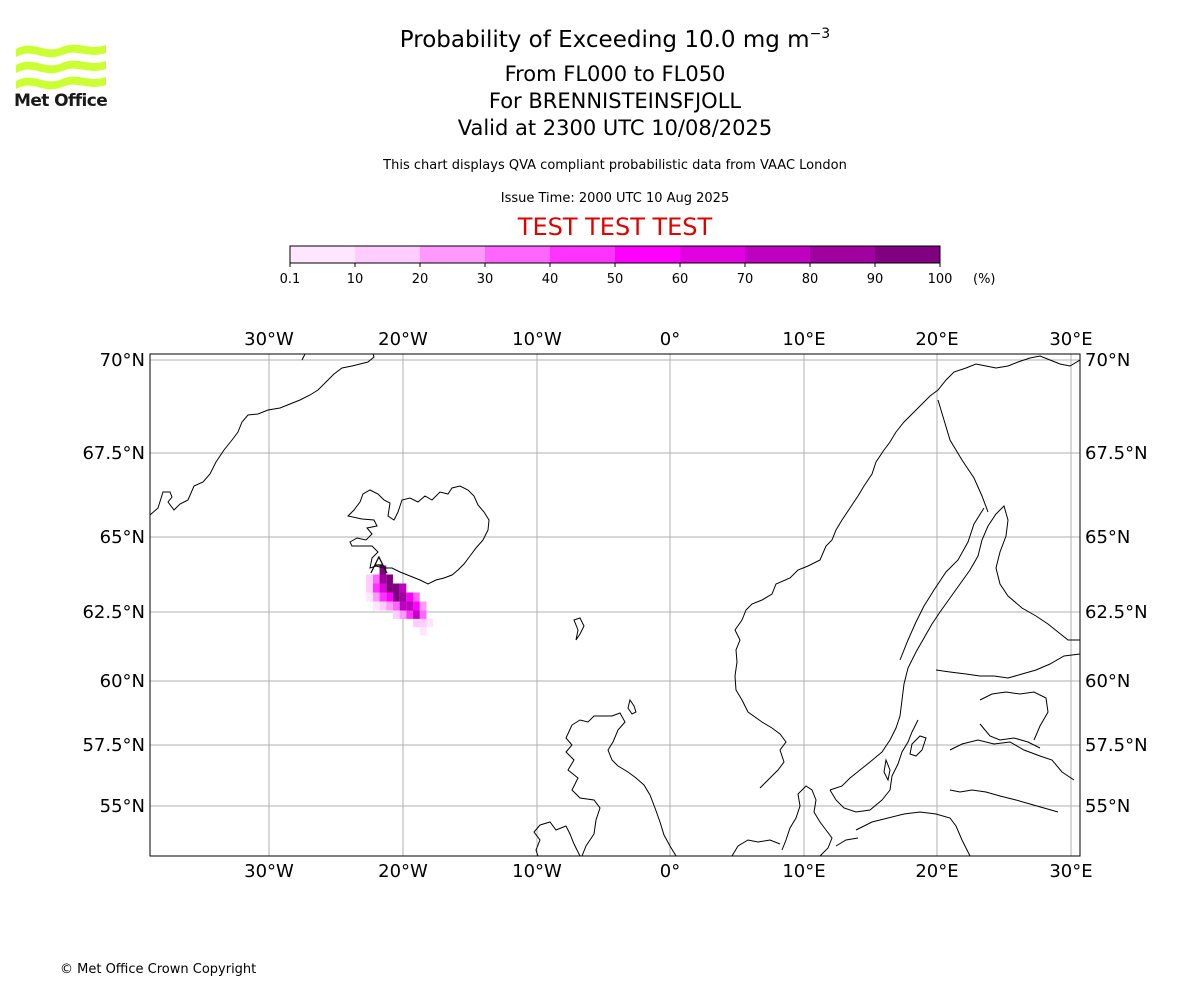  What do you see at coordinates (113, 612) in the screenshot?
I see `lat-label-left: 62.5°N` at bounding box center [113, 612].